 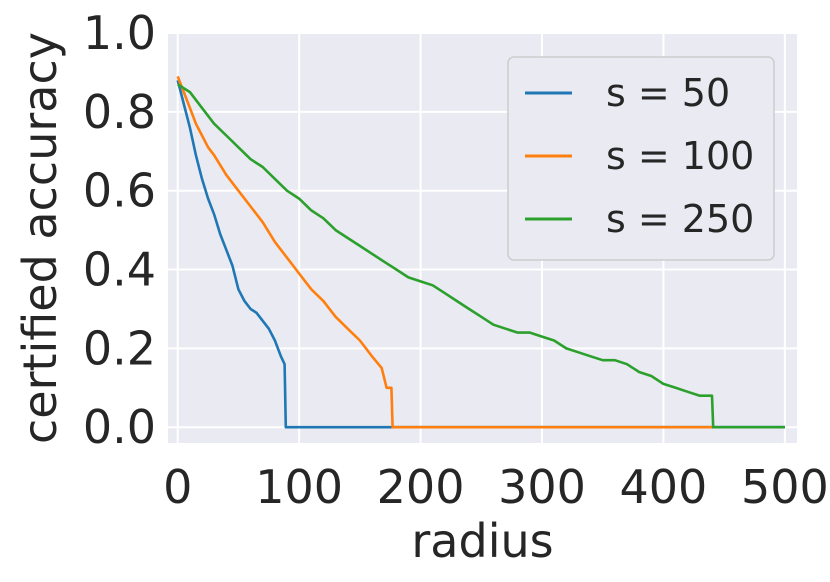 I want to click on y-tick-label: 0.6, so click(x=119, y=191).